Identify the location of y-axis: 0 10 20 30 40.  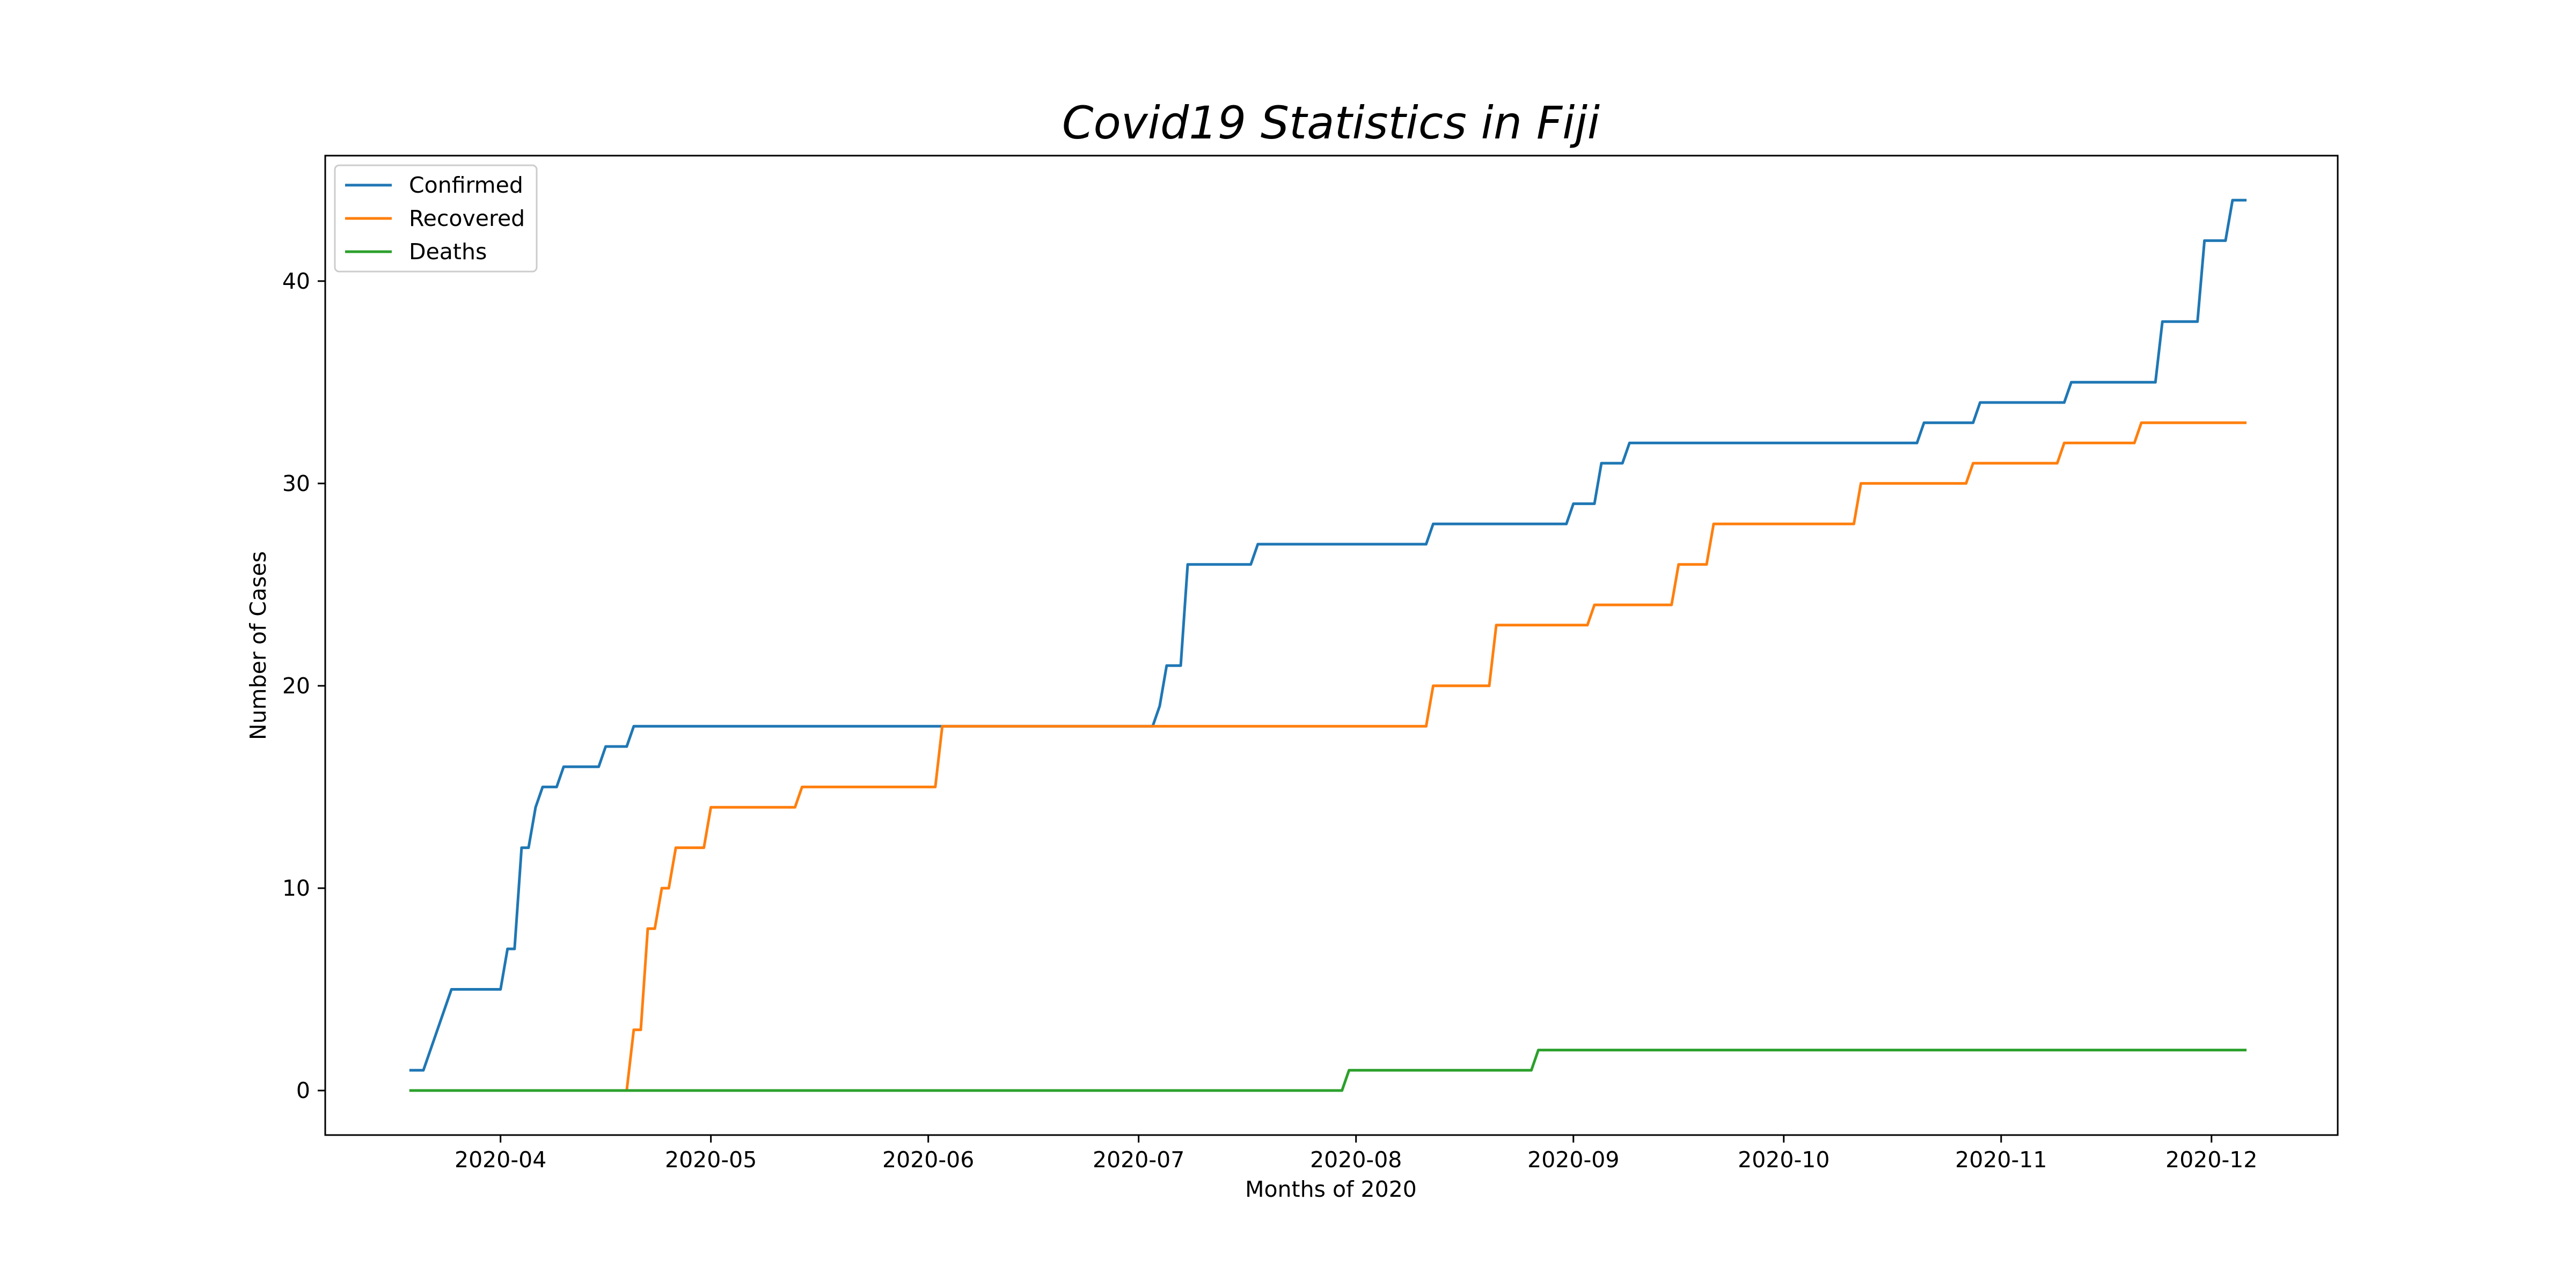
(303, 685).